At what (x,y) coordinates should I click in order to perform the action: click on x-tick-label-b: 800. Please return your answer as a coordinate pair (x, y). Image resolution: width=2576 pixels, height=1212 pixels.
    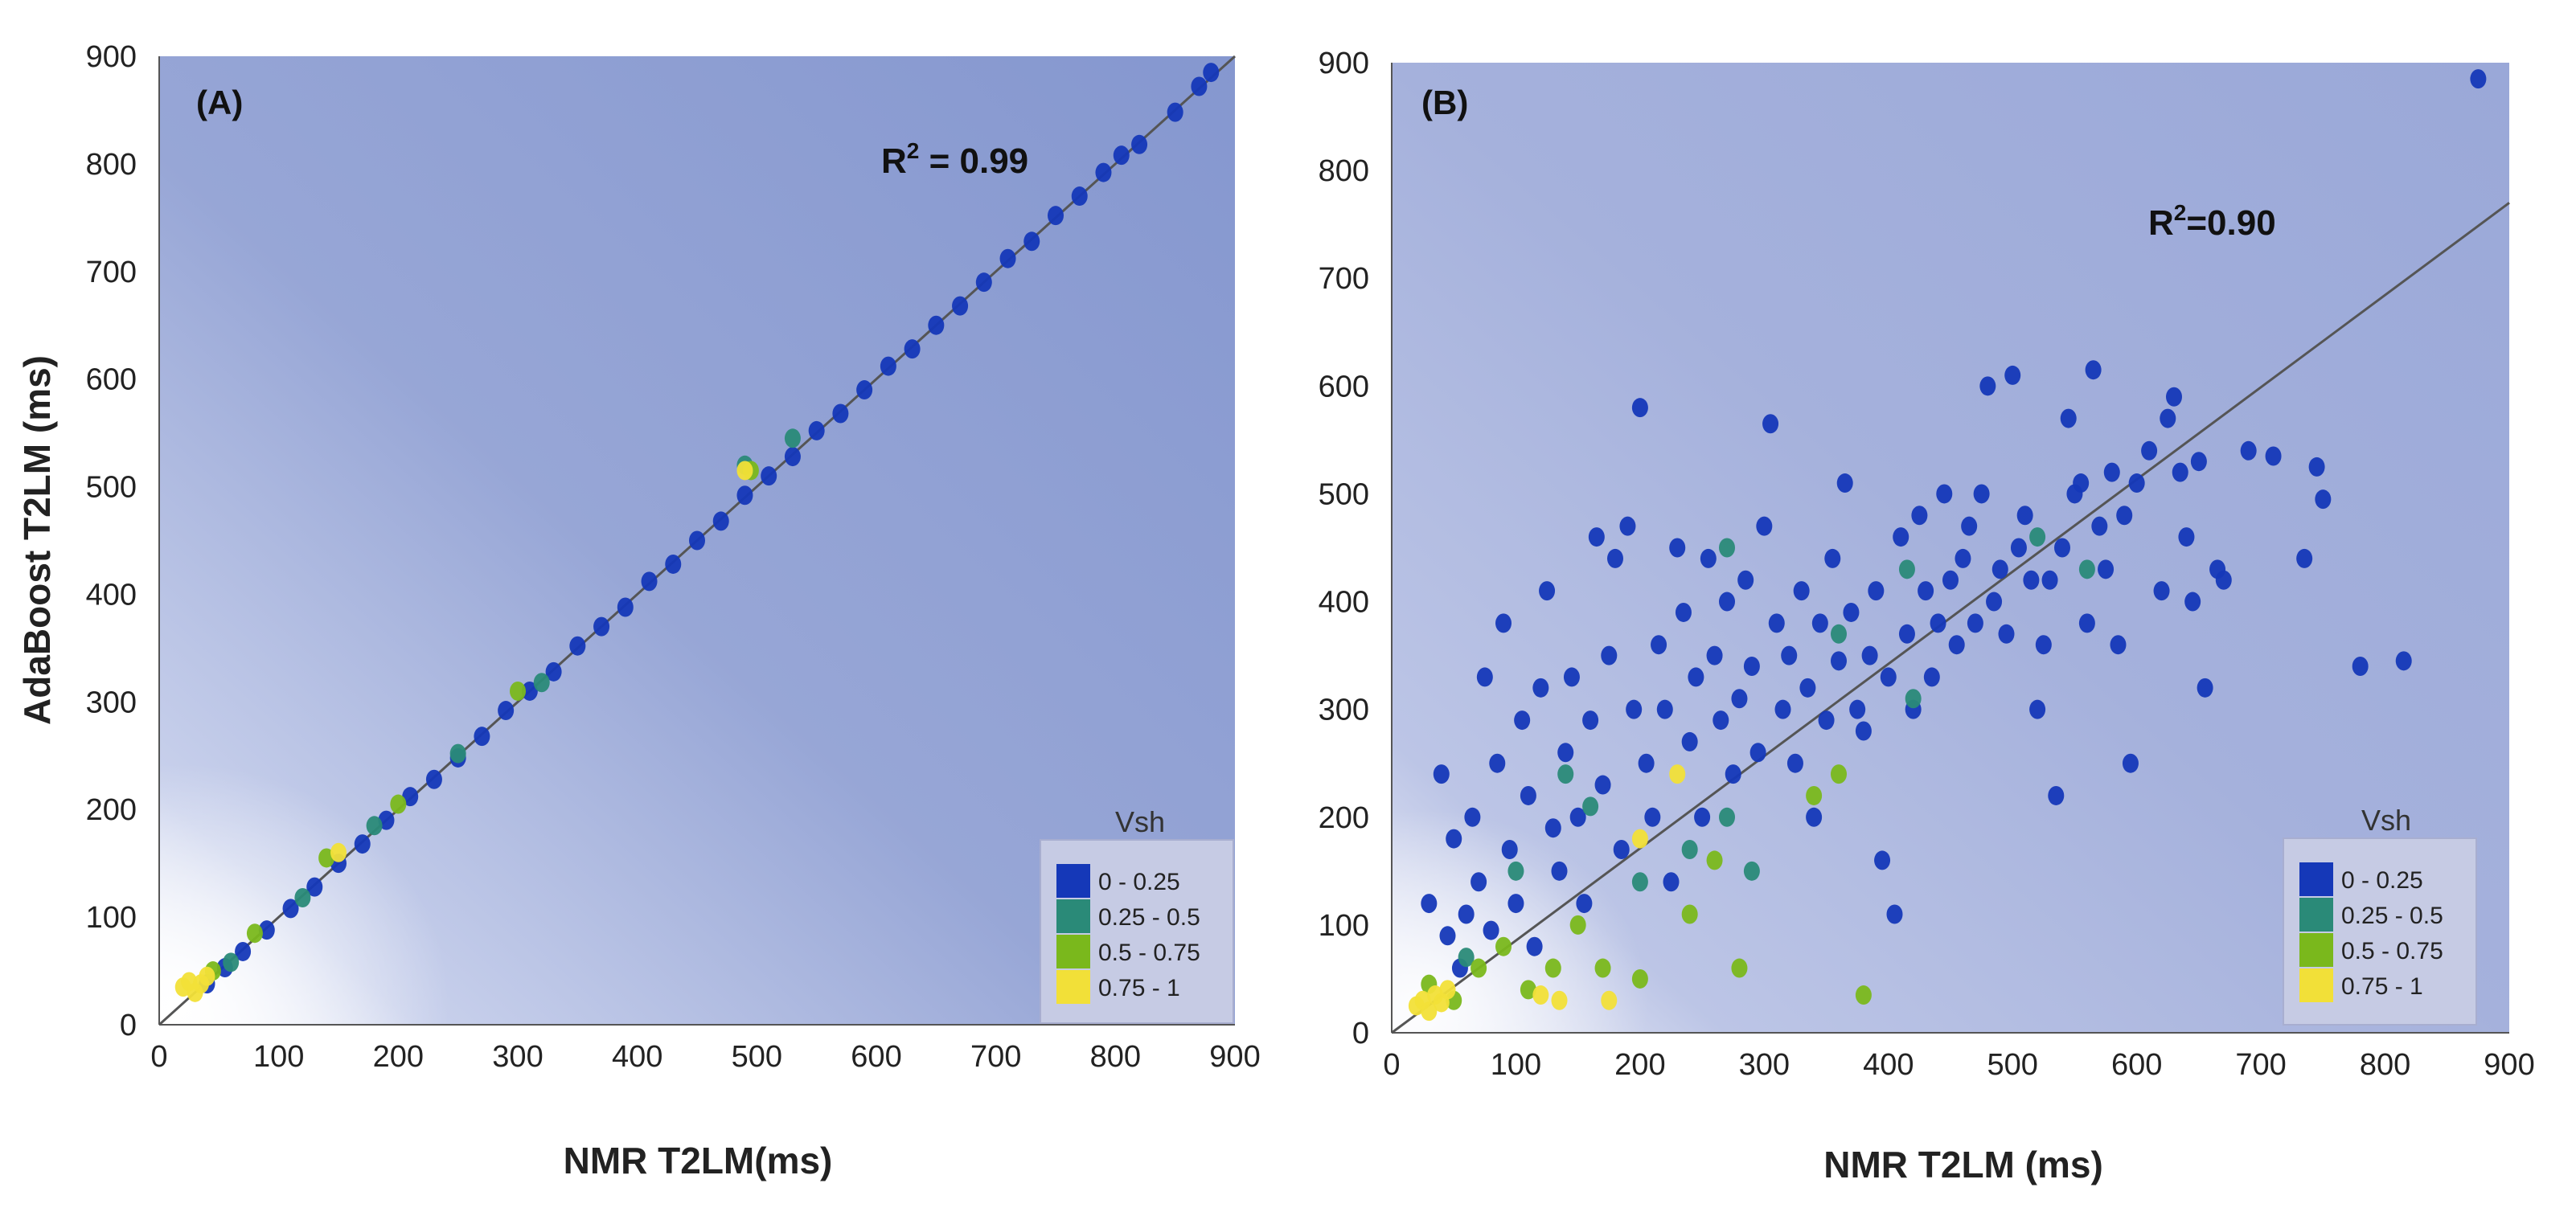
    Looking at the image, I should click on (2385, 1065).